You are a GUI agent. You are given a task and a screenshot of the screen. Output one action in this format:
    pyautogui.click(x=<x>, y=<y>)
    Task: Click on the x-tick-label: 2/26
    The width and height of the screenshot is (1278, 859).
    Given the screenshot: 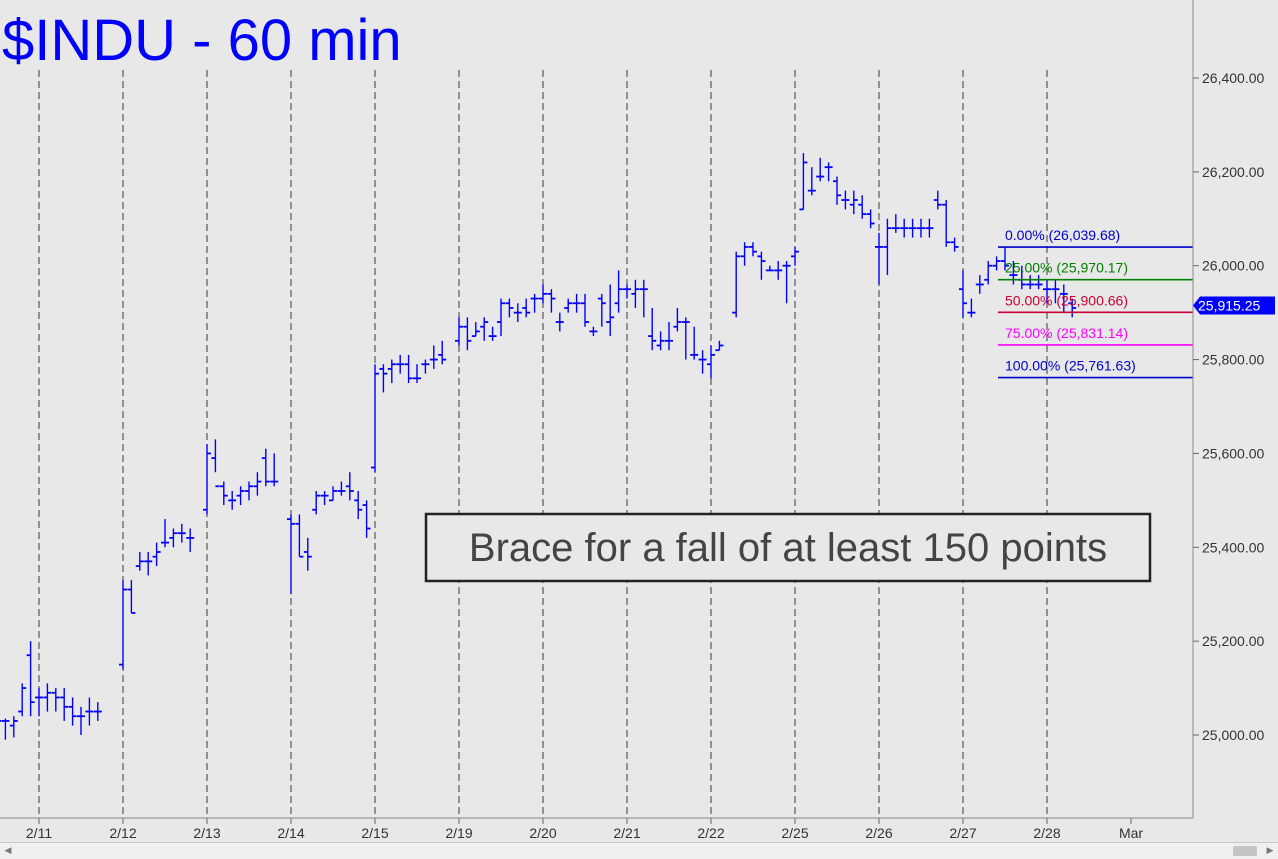 What is the action you would take?
    pyautogui.click(x=878, y=833)
    